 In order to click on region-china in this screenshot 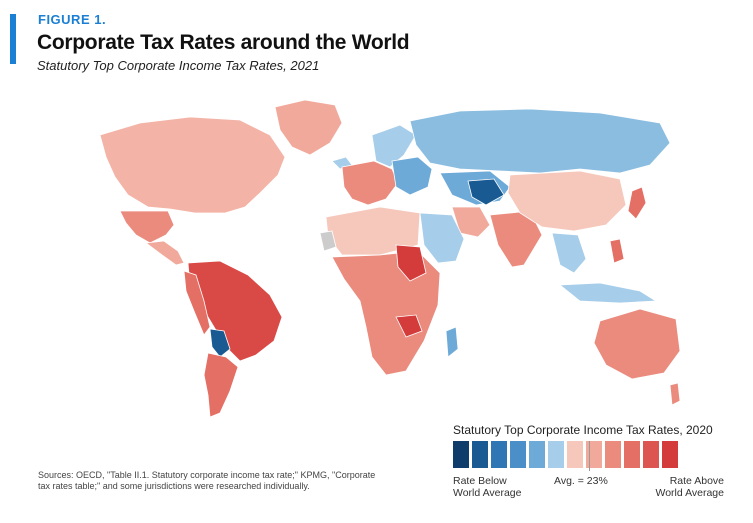, I will do `click(567, 201)`.